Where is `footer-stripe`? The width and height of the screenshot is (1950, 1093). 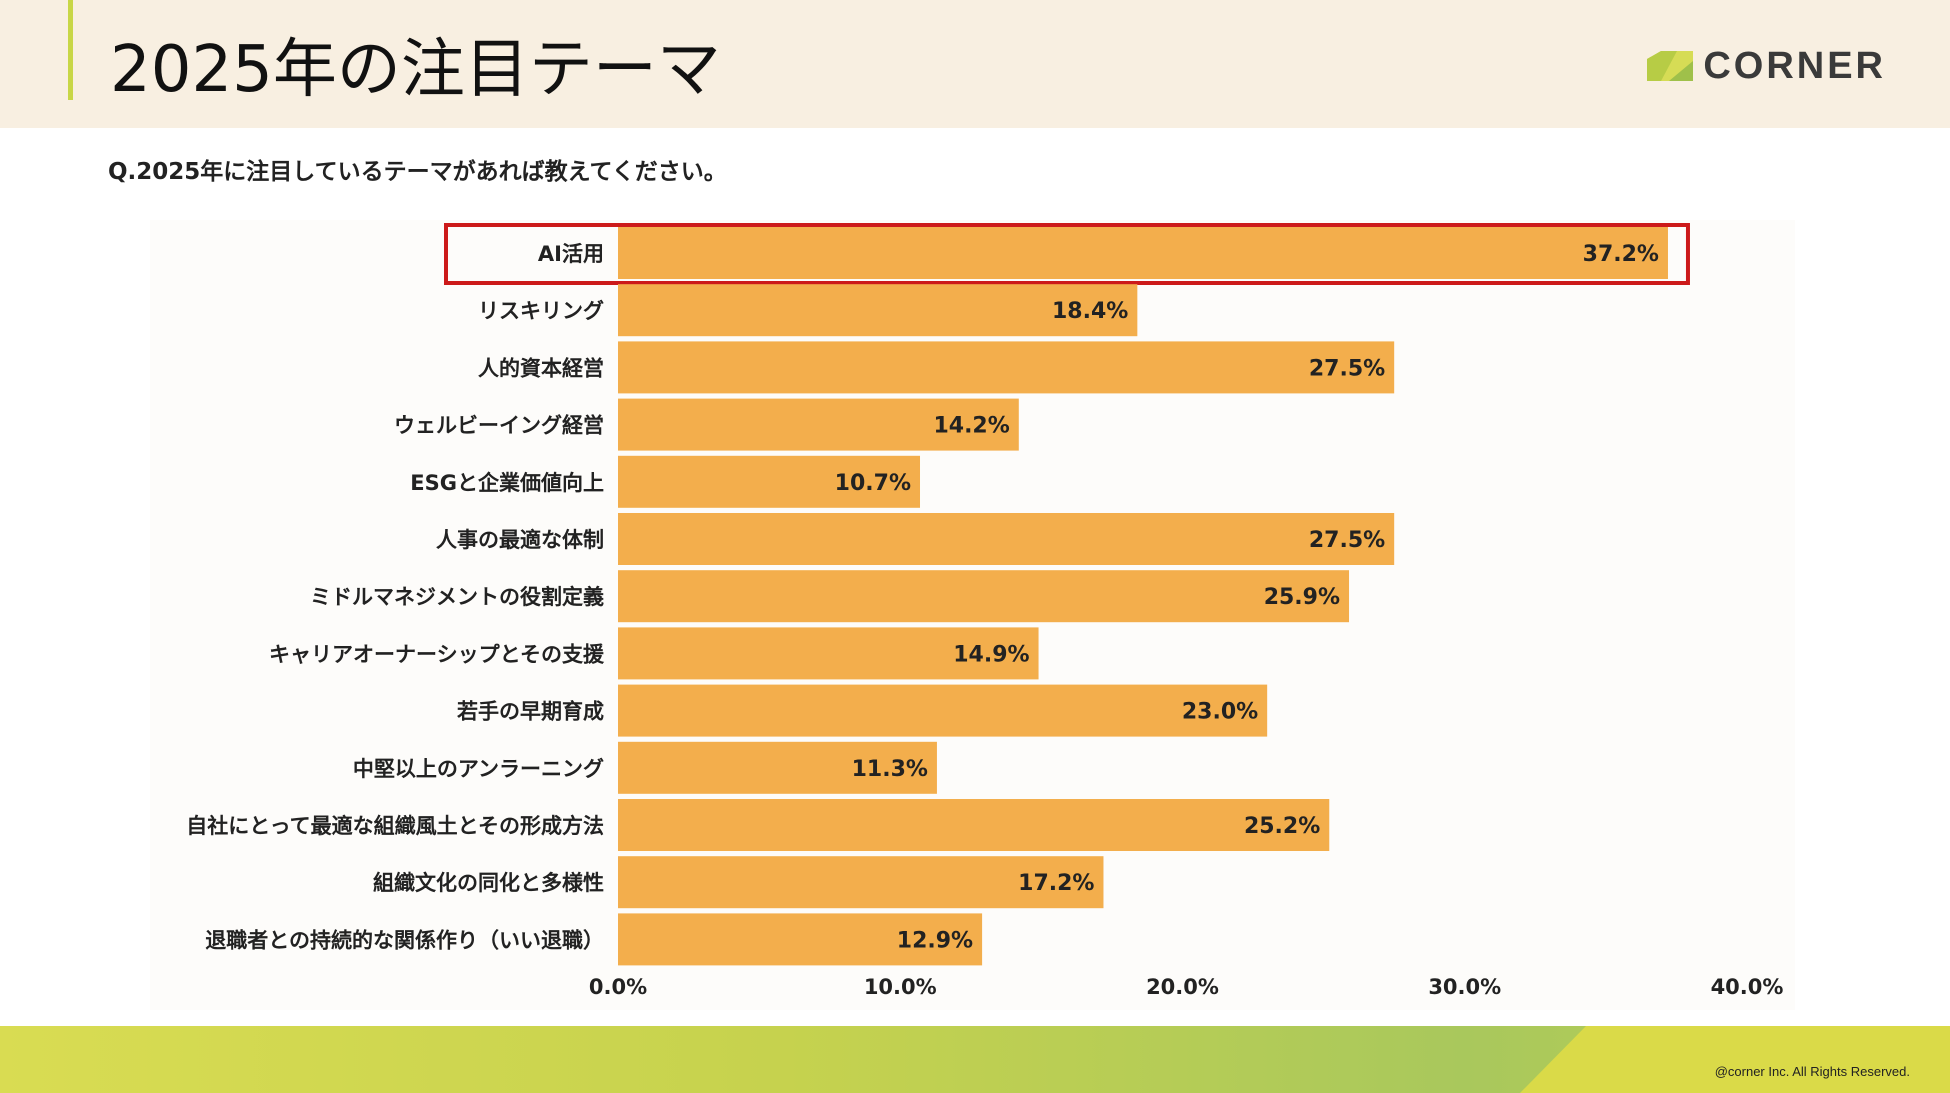 footer-stripe is located at coordinates (1735, 1059).